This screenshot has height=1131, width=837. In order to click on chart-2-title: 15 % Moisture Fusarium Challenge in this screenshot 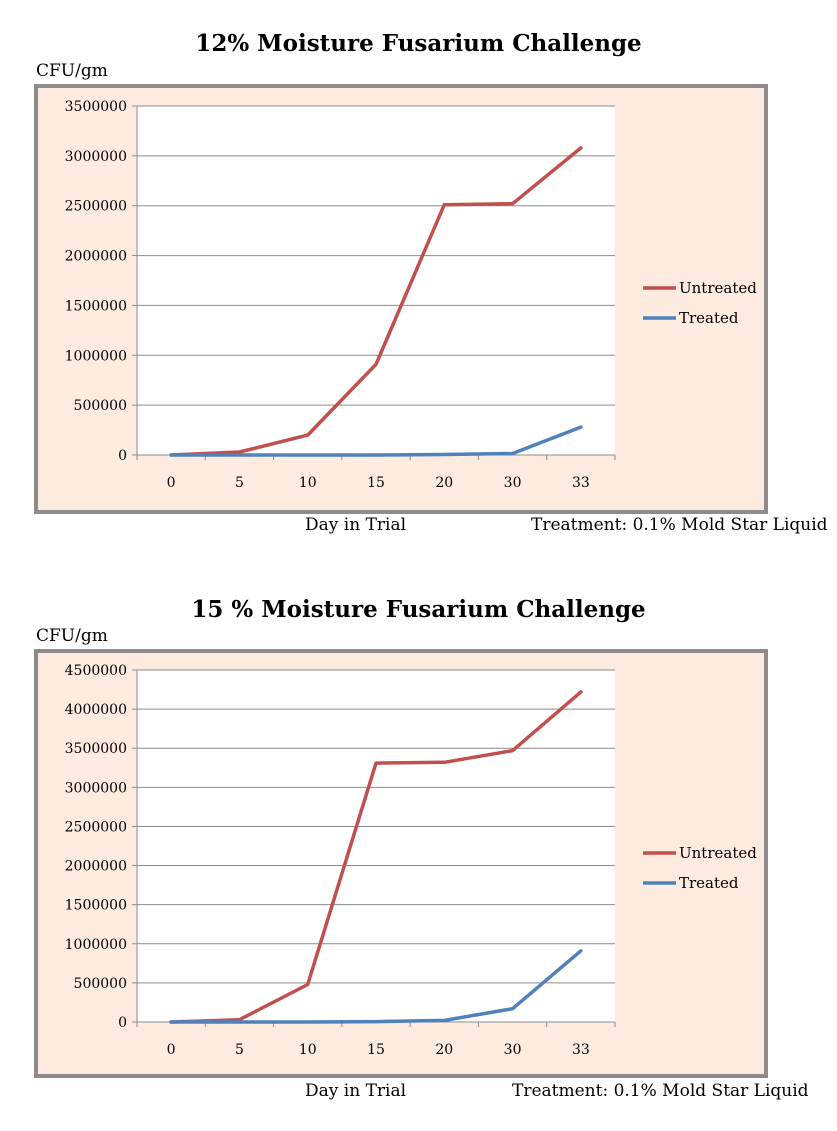, I will do `click(418, 609)`.